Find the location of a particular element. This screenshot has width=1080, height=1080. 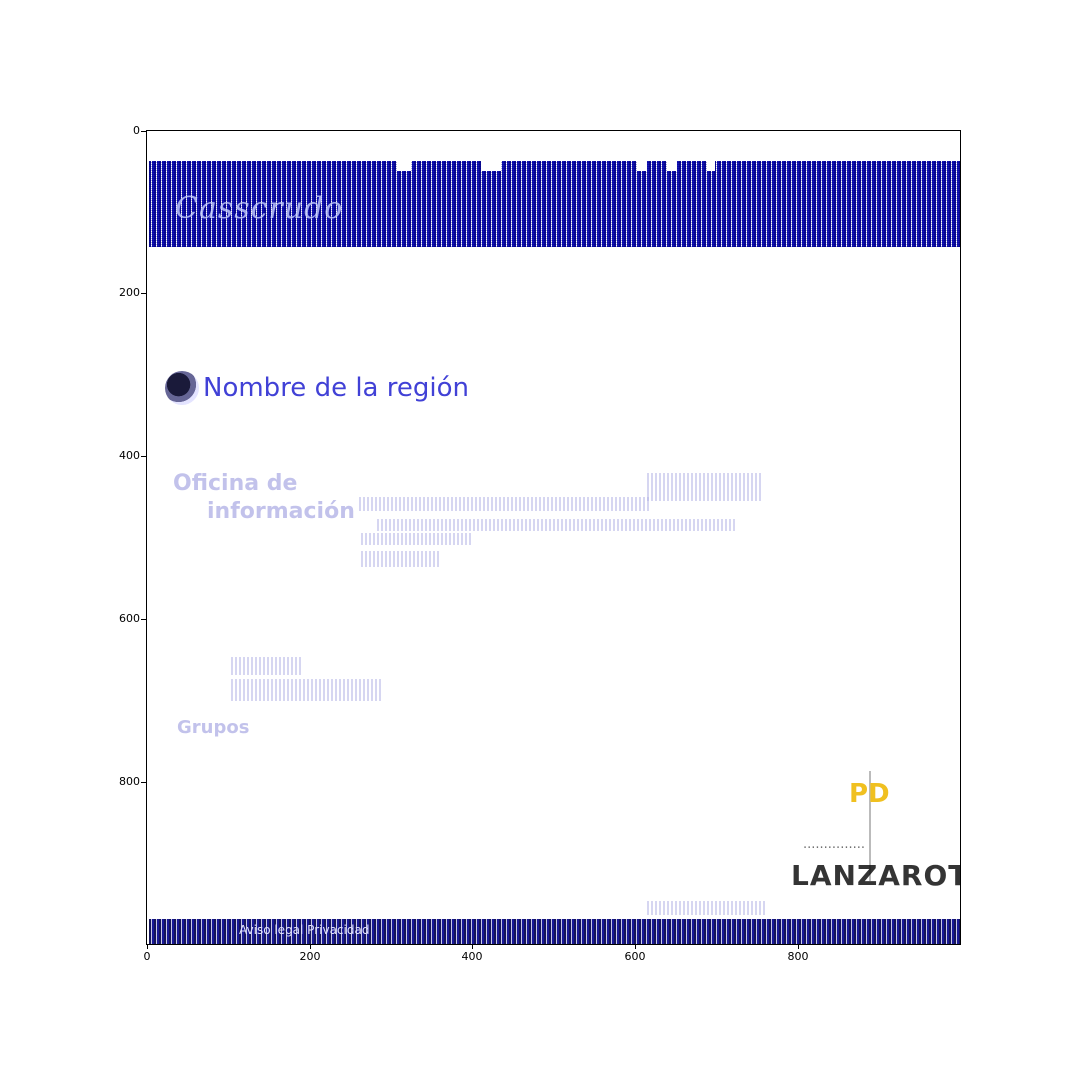

site-logo: Casscrudo is located at coordinates (259, 208).